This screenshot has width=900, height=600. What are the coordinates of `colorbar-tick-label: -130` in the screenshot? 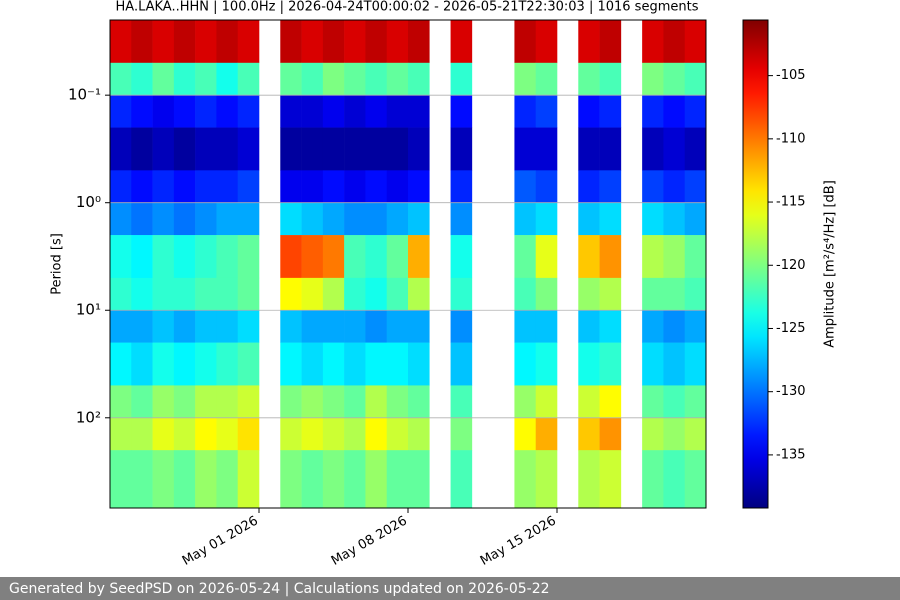 It's located at (791, 391).